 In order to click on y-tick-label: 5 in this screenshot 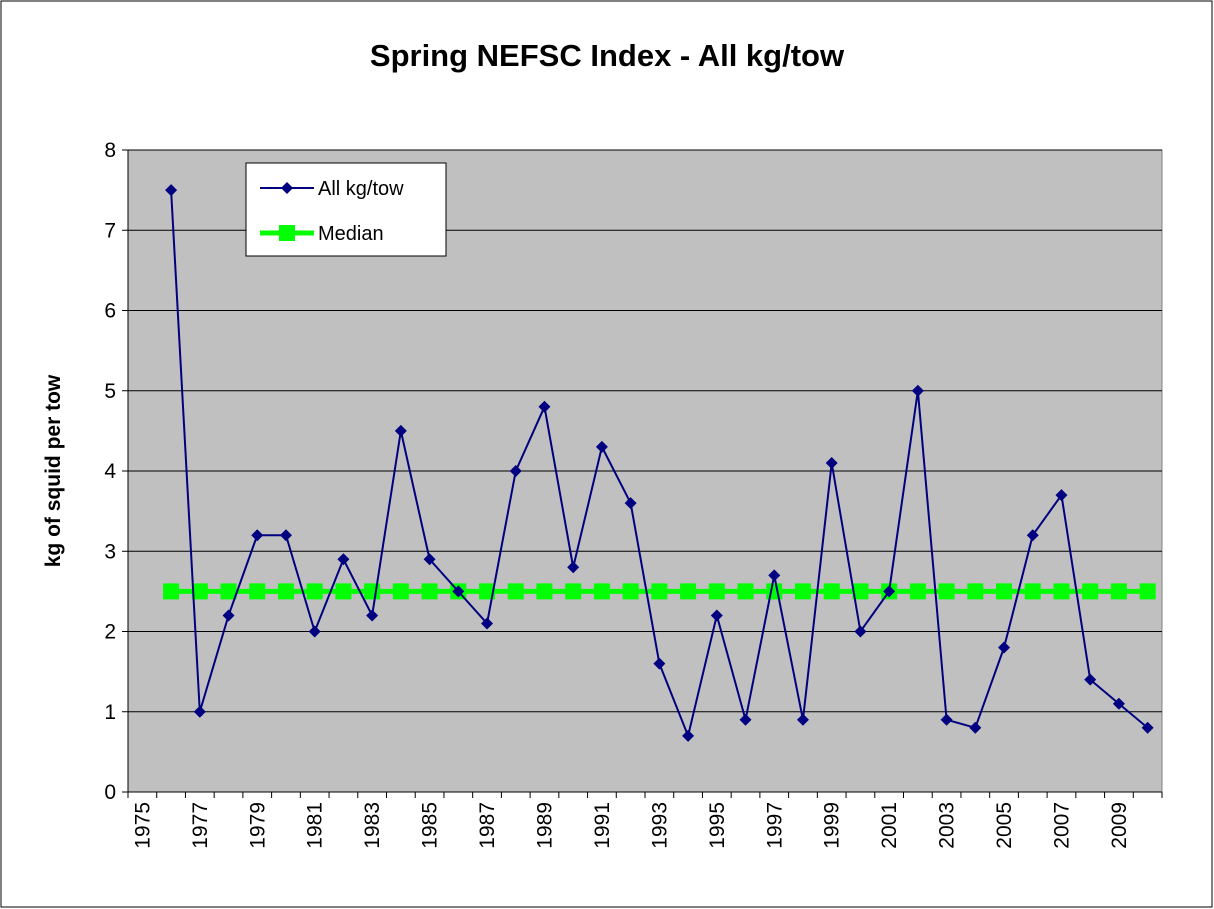, I will do `click(110, 391)`.